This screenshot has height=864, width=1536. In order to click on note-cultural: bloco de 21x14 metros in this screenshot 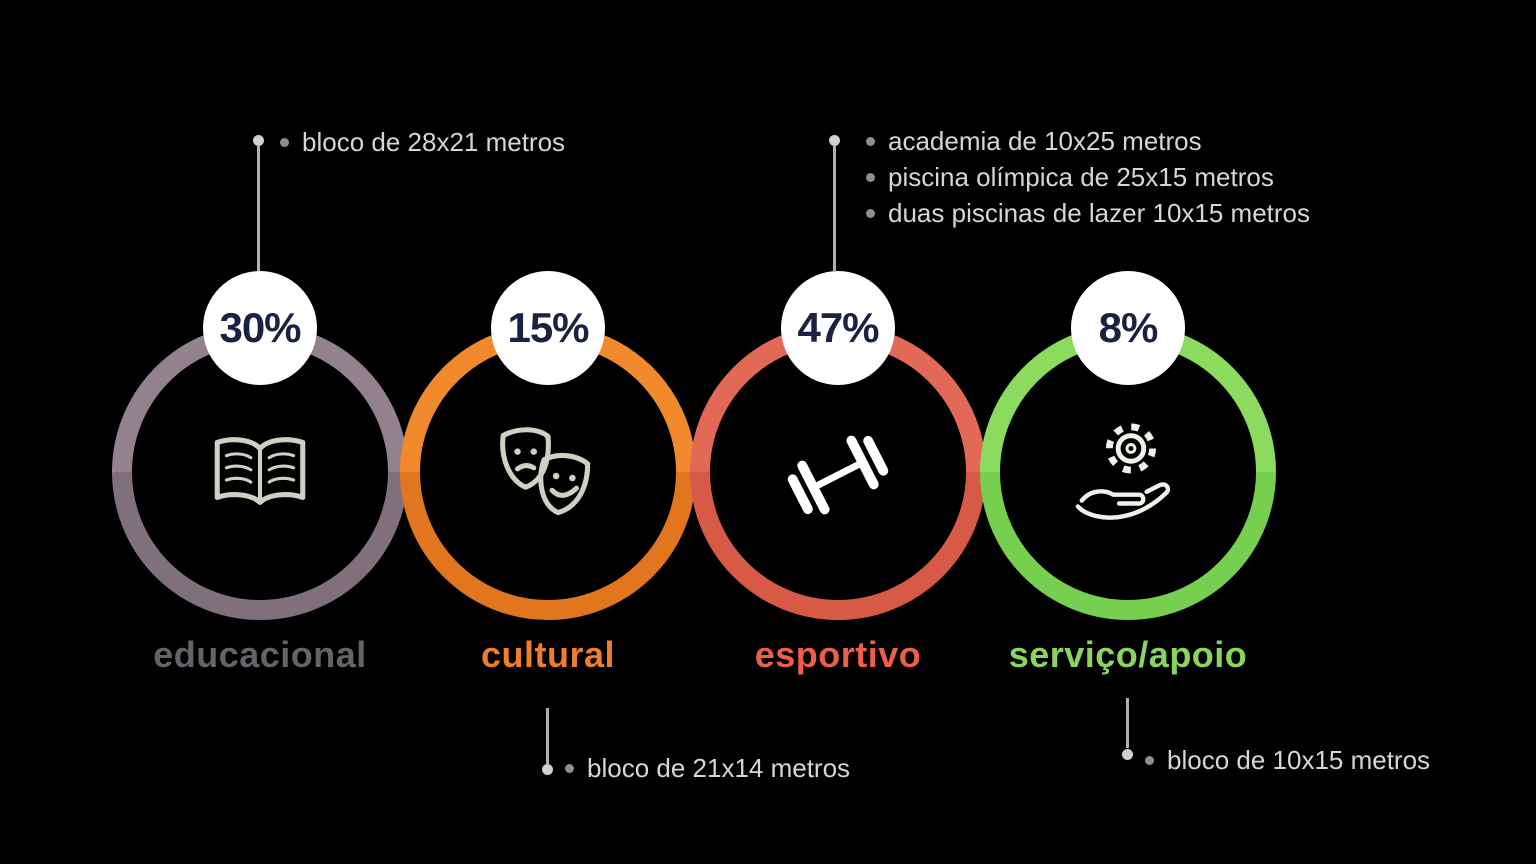, I will do `click(707, 768)`.